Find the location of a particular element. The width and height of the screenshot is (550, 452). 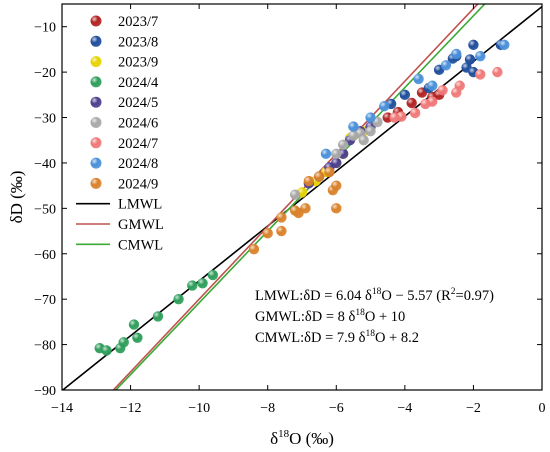

legend-label: 2024/6 is located at coordinates (138, 124).